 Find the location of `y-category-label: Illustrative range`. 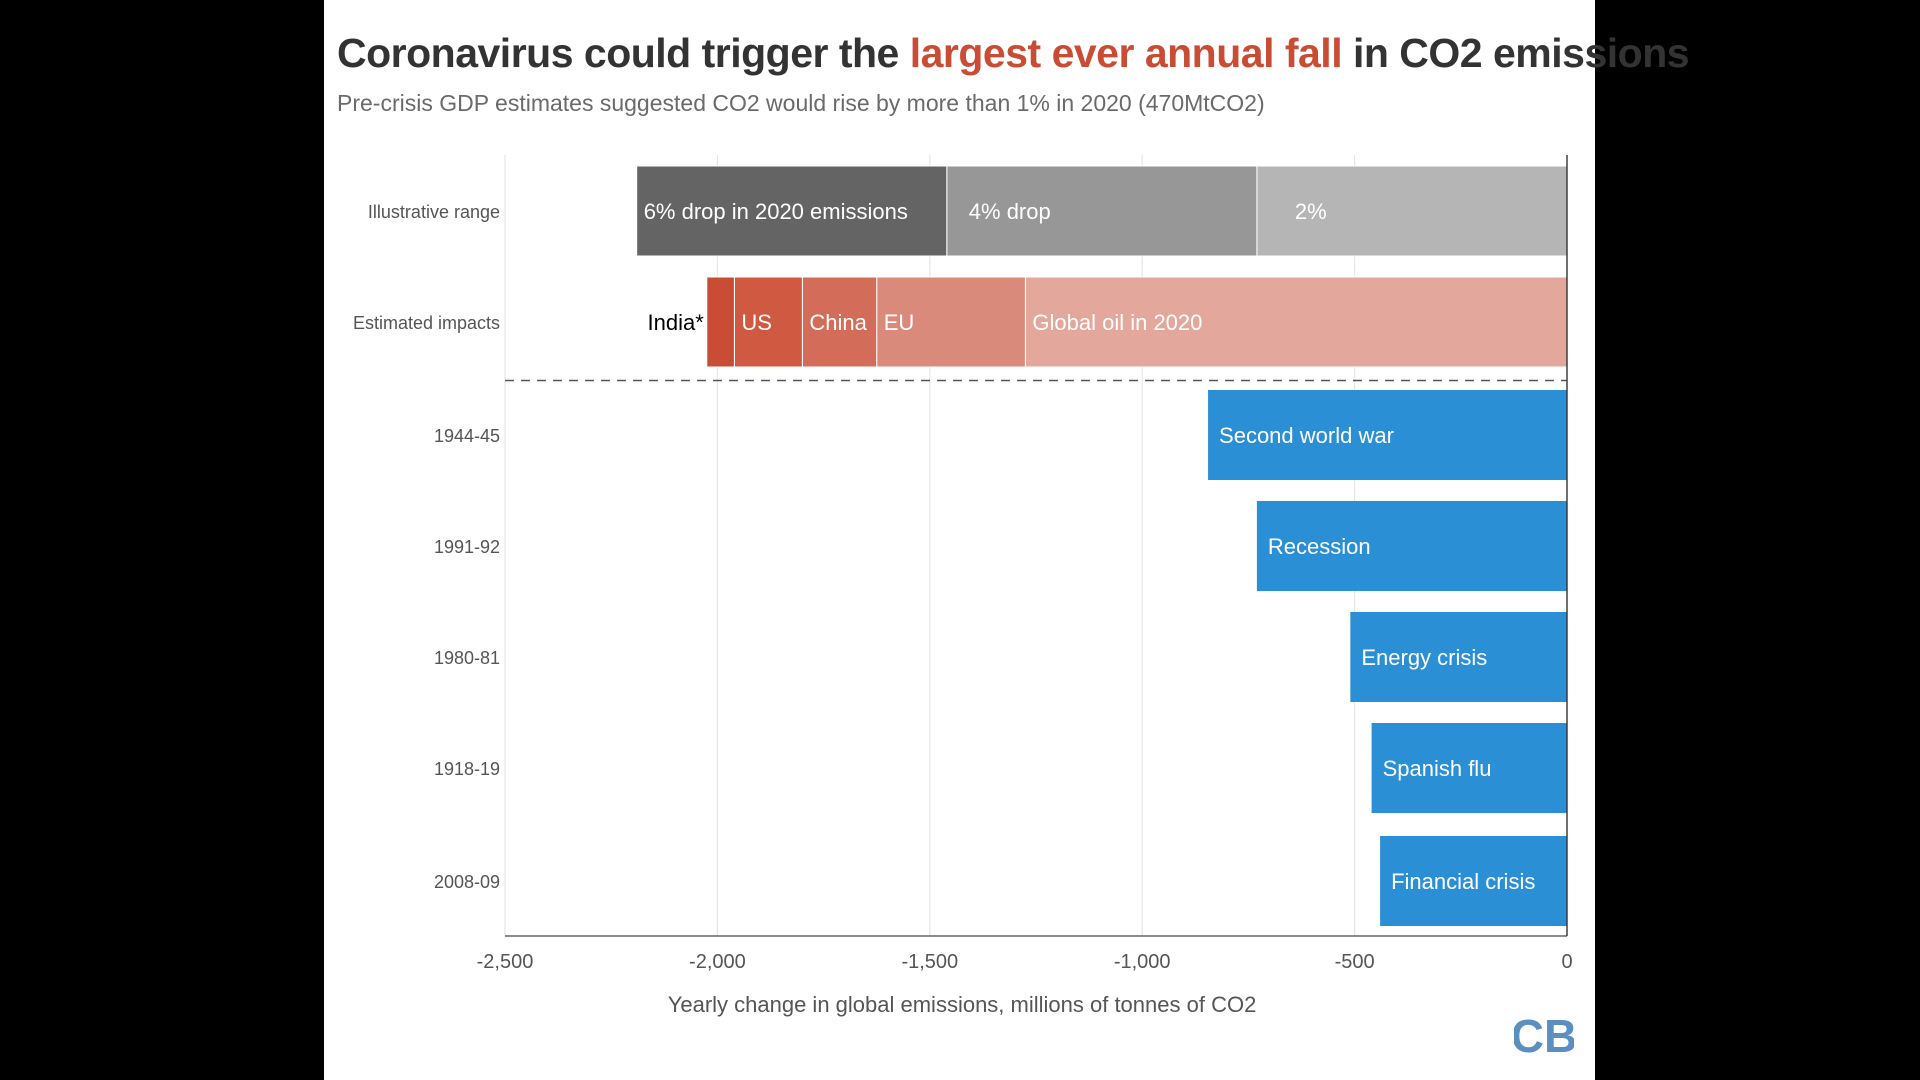

y-category-label: Illustrative range is located at coordinates (434, 212).